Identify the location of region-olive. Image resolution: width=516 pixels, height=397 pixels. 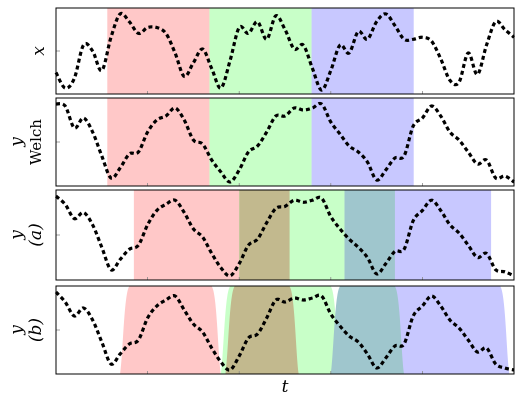
(264, 235).